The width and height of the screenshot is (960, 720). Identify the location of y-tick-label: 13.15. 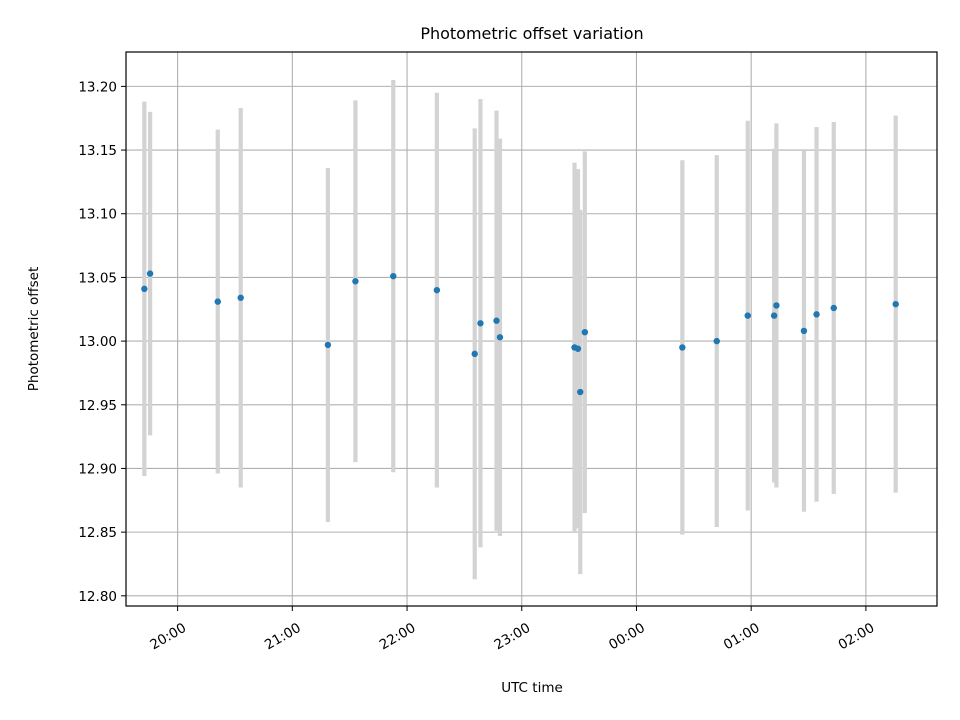
(97, 151).